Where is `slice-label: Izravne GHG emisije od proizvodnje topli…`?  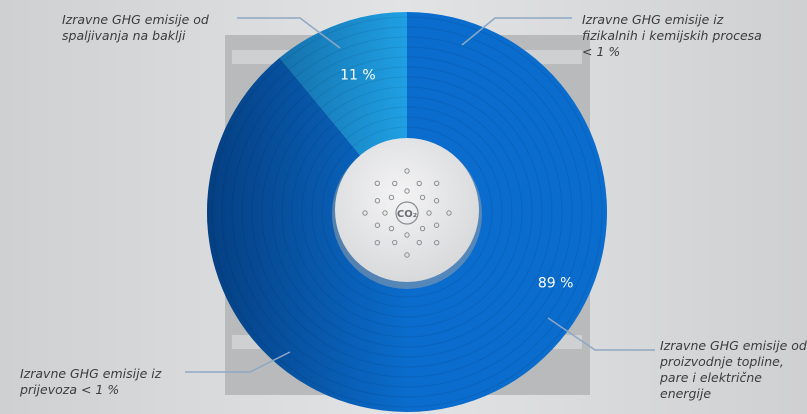
slice-label: Izravne GHG emisije od proizvodnje topli… is located at coordinates (733, 369).